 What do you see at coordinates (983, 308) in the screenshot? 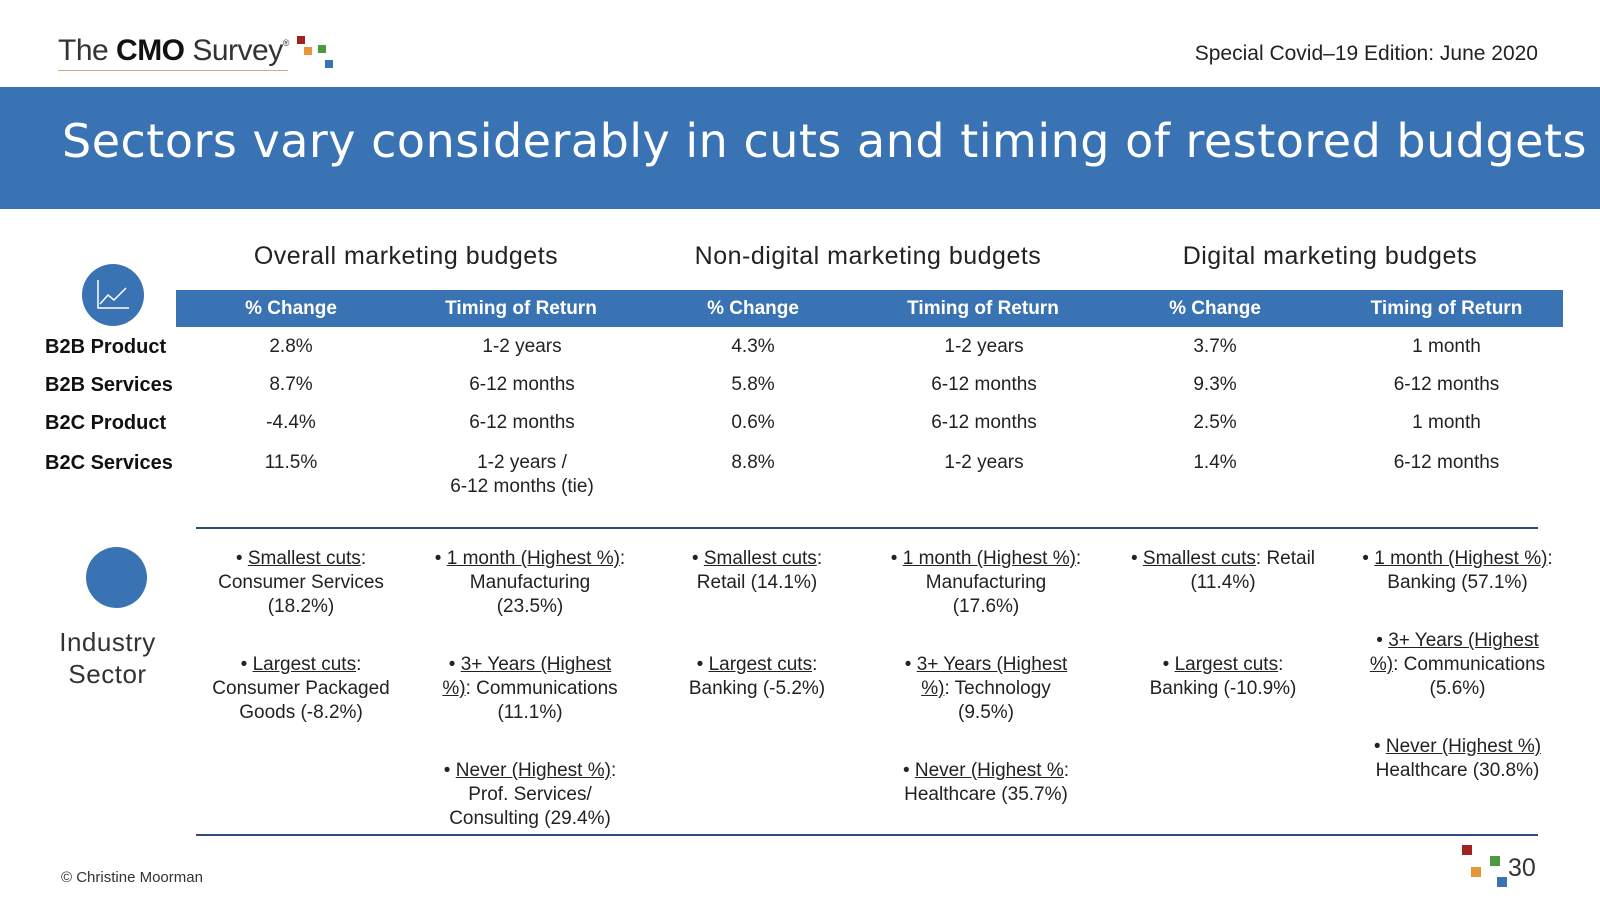
I see `header-nondigital-timing: Timing of Return` at bounding box center [983, 308].